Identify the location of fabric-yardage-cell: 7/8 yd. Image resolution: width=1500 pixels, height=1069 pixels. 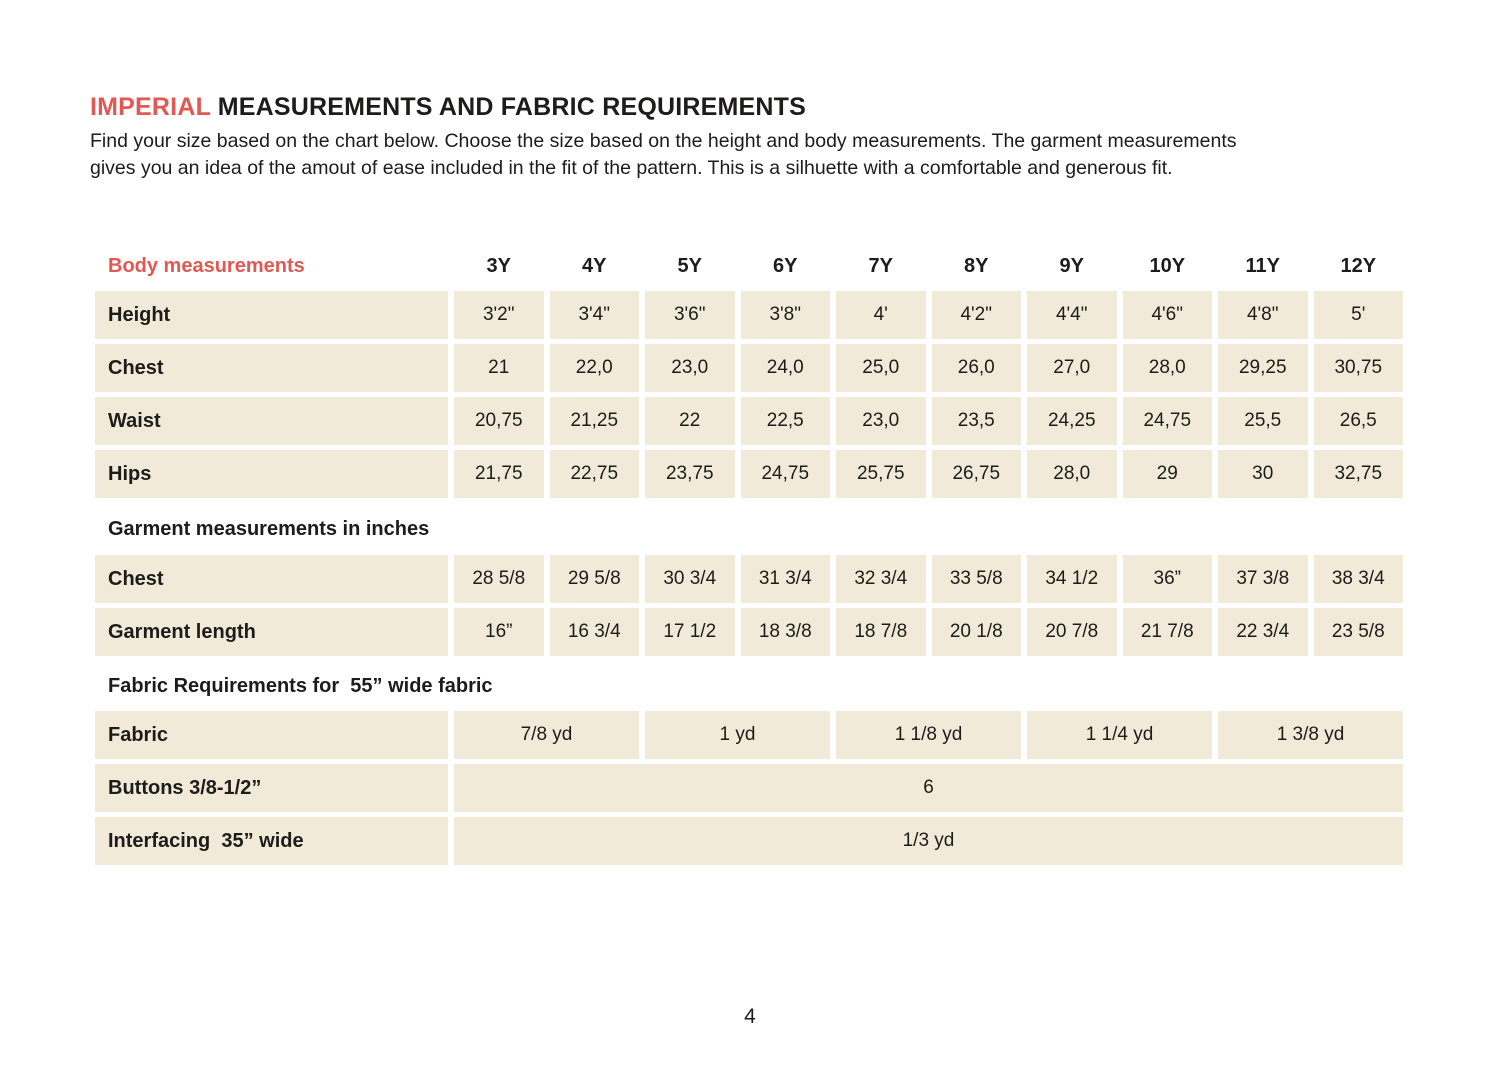
(546, 735).